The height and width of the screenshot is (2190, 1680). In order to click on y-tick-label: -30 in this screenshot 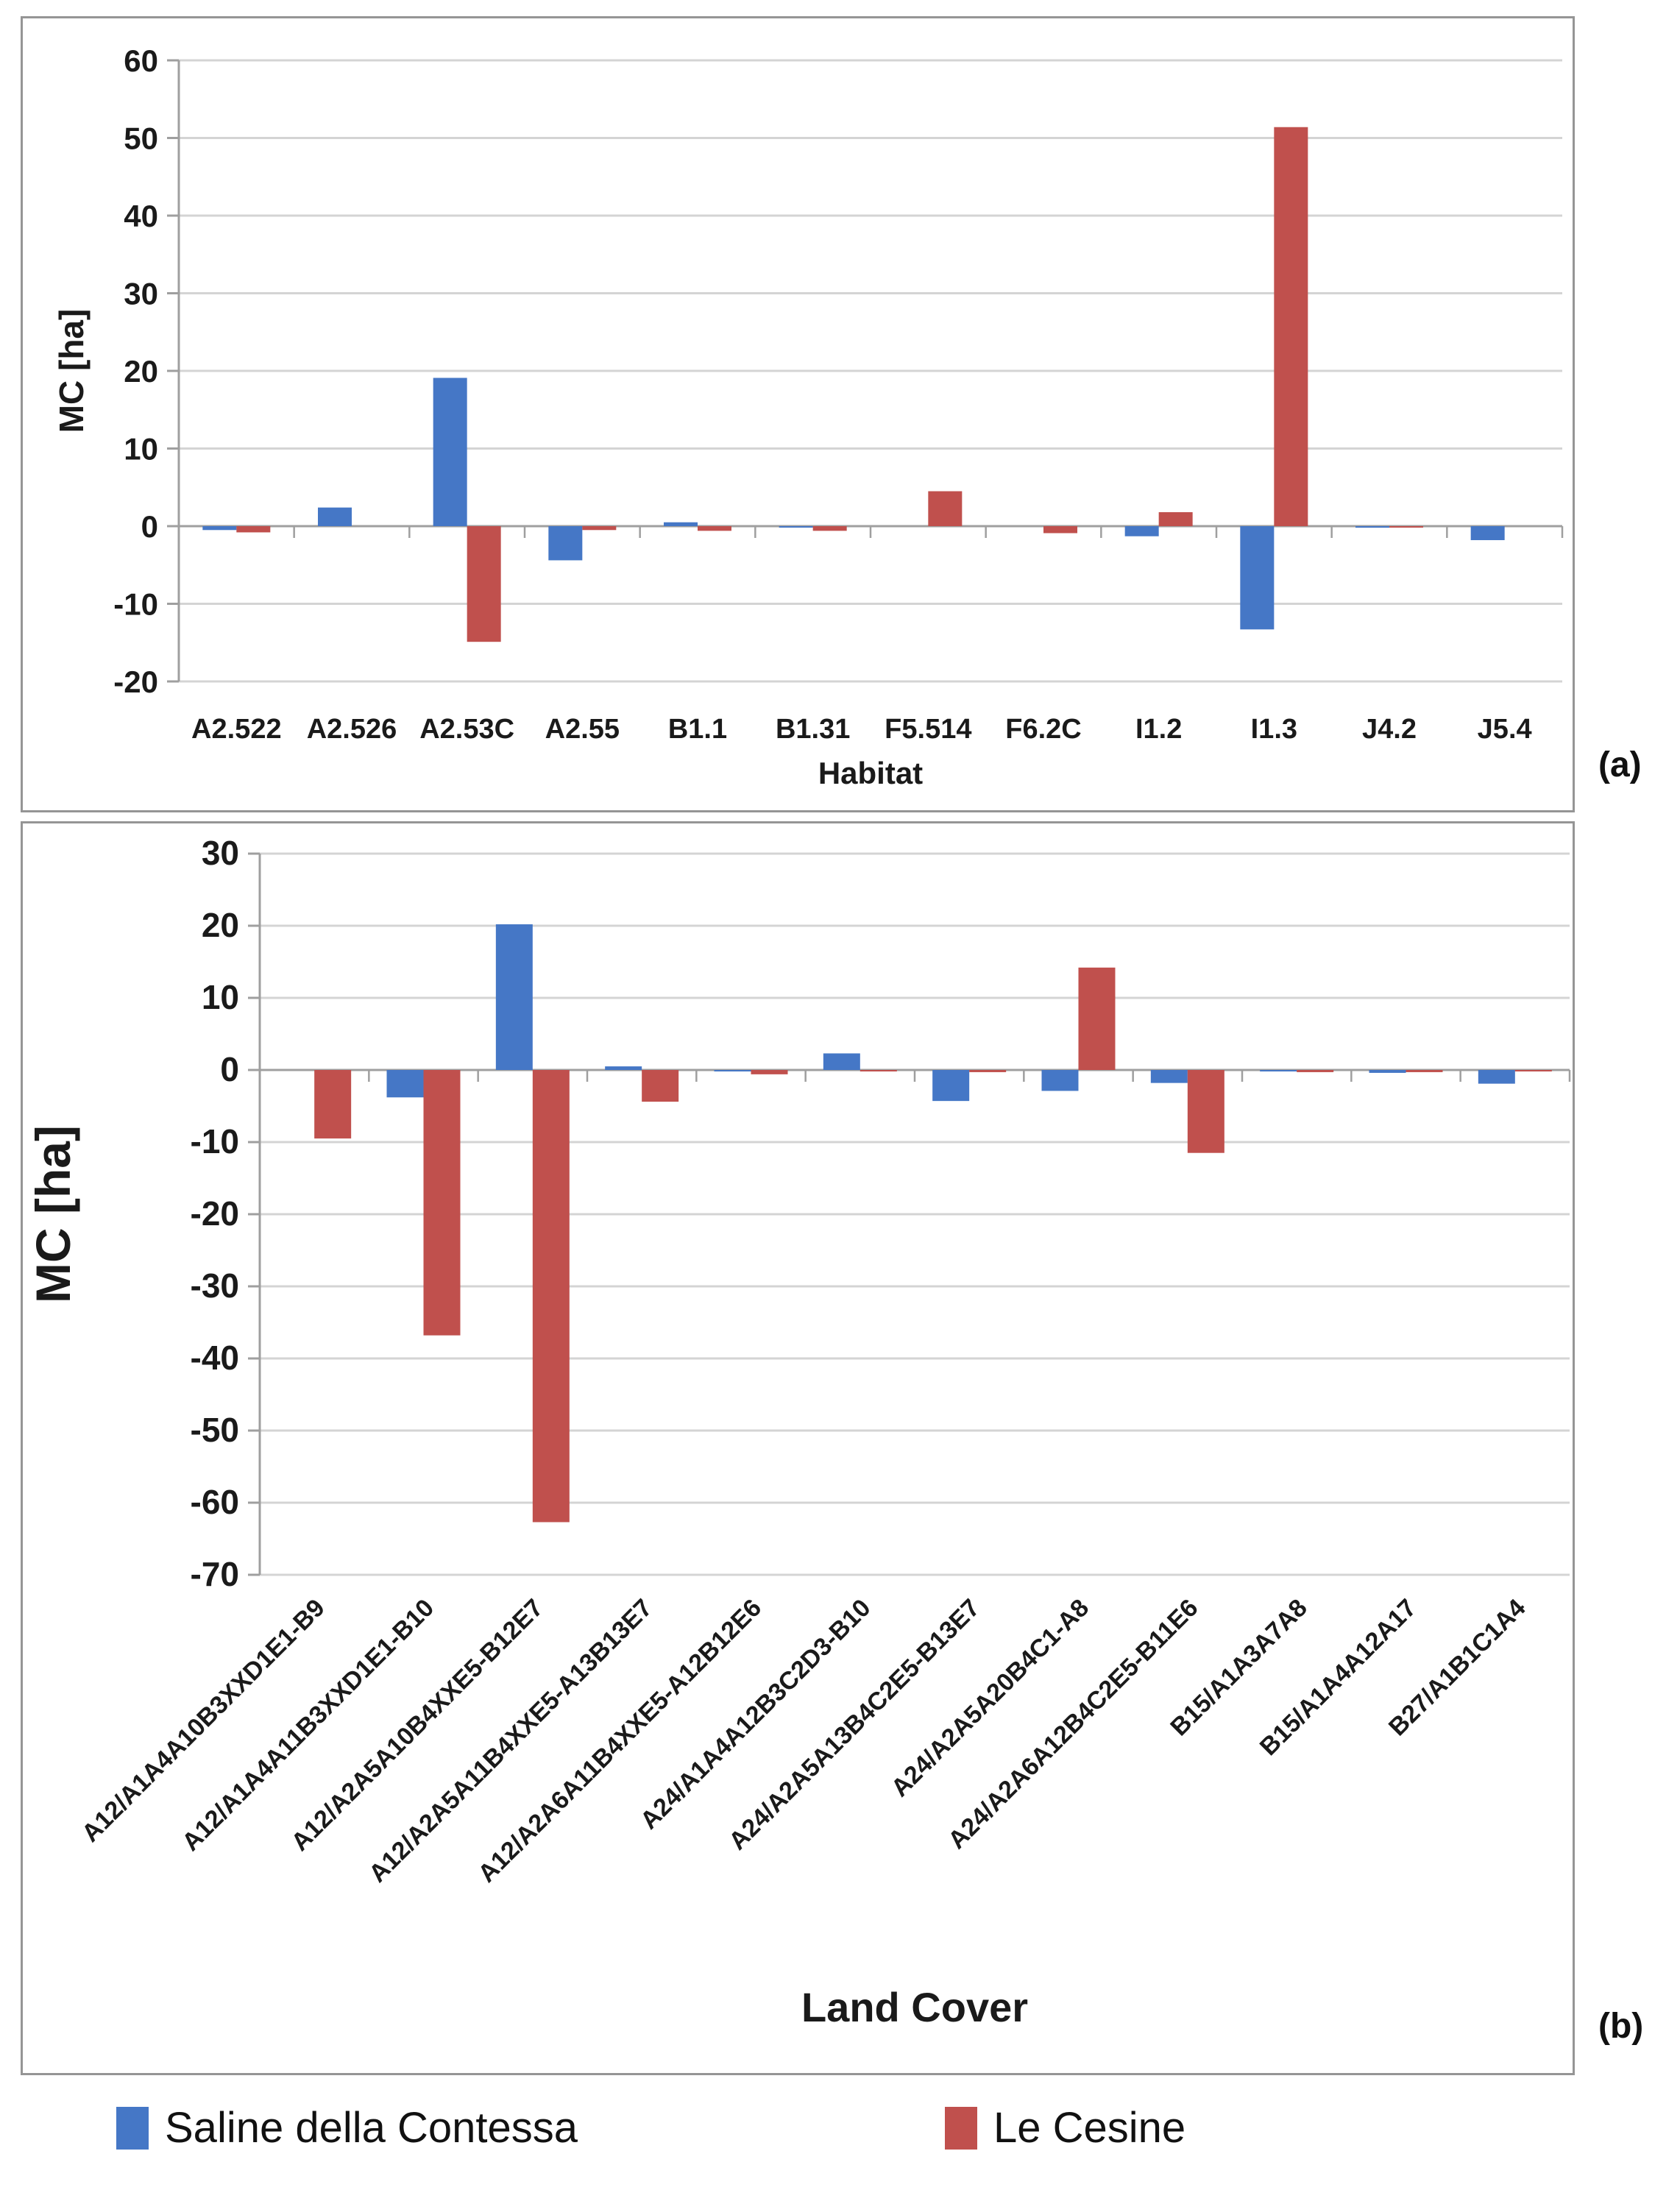, I will do `click(215, 1285)`.